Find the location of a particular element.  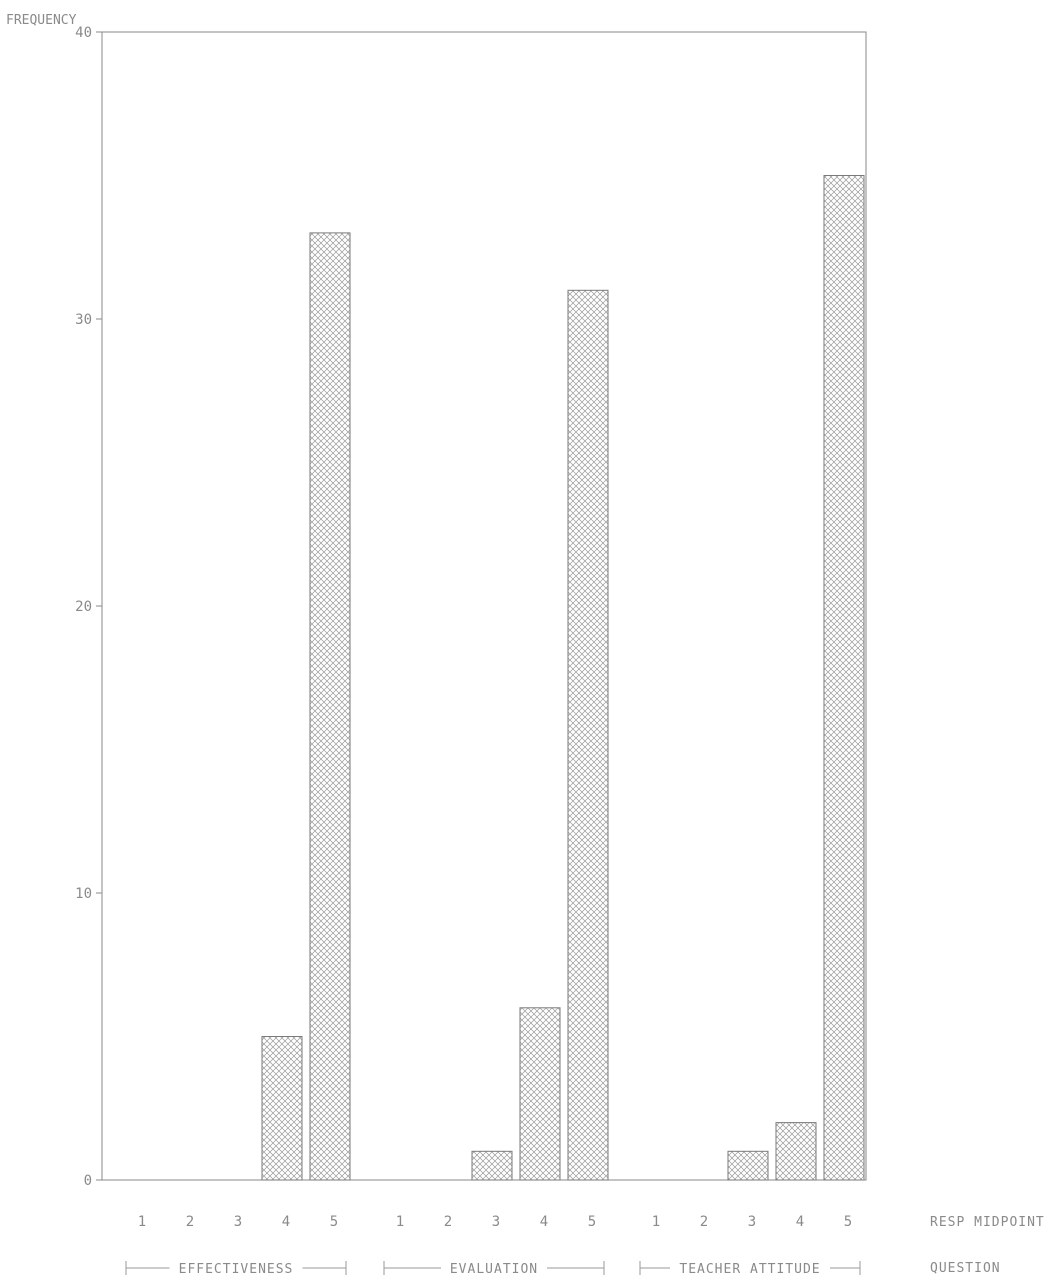

x-axis-ticks: 1 2 3 4 5 1 2 3 4 5 1 2 3 4 5 is located at coordinates (495, 1222).